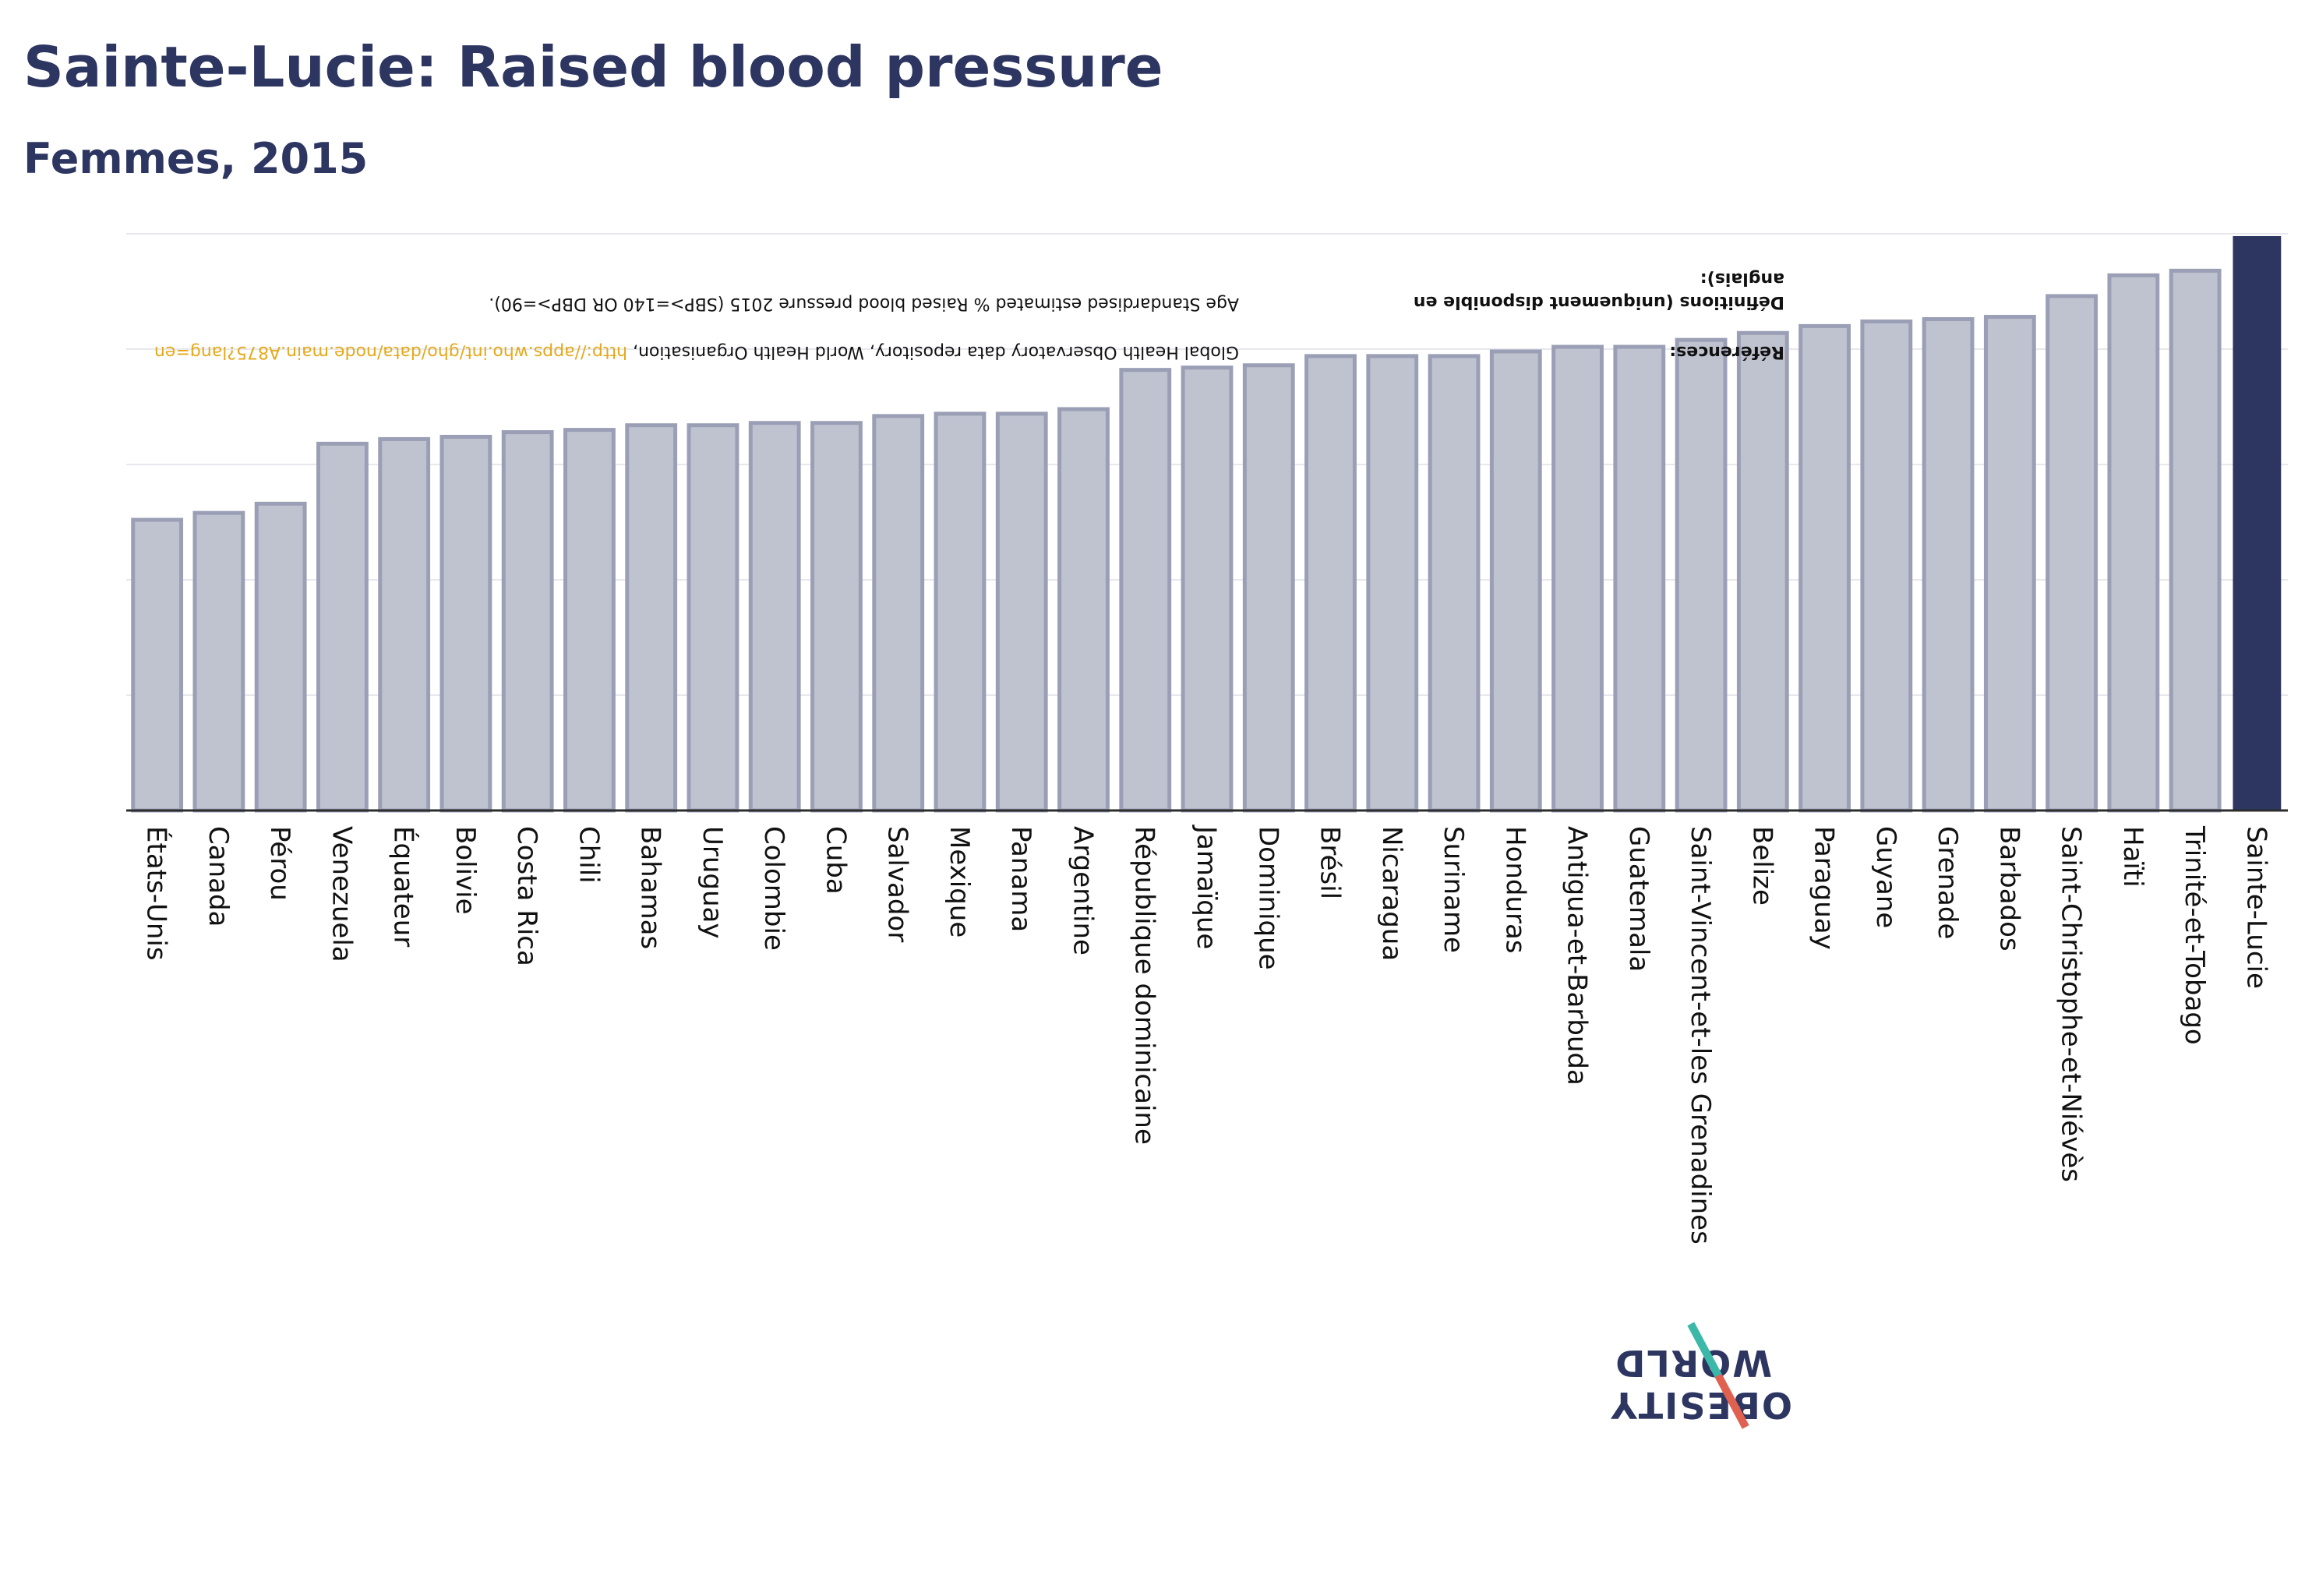 The width and height of the screenshot is (2305, 1596). What do you see at coordinates (1268, 588) in the screenshot?
I see `bar-Dominique` at bounding box center [1268, 588].